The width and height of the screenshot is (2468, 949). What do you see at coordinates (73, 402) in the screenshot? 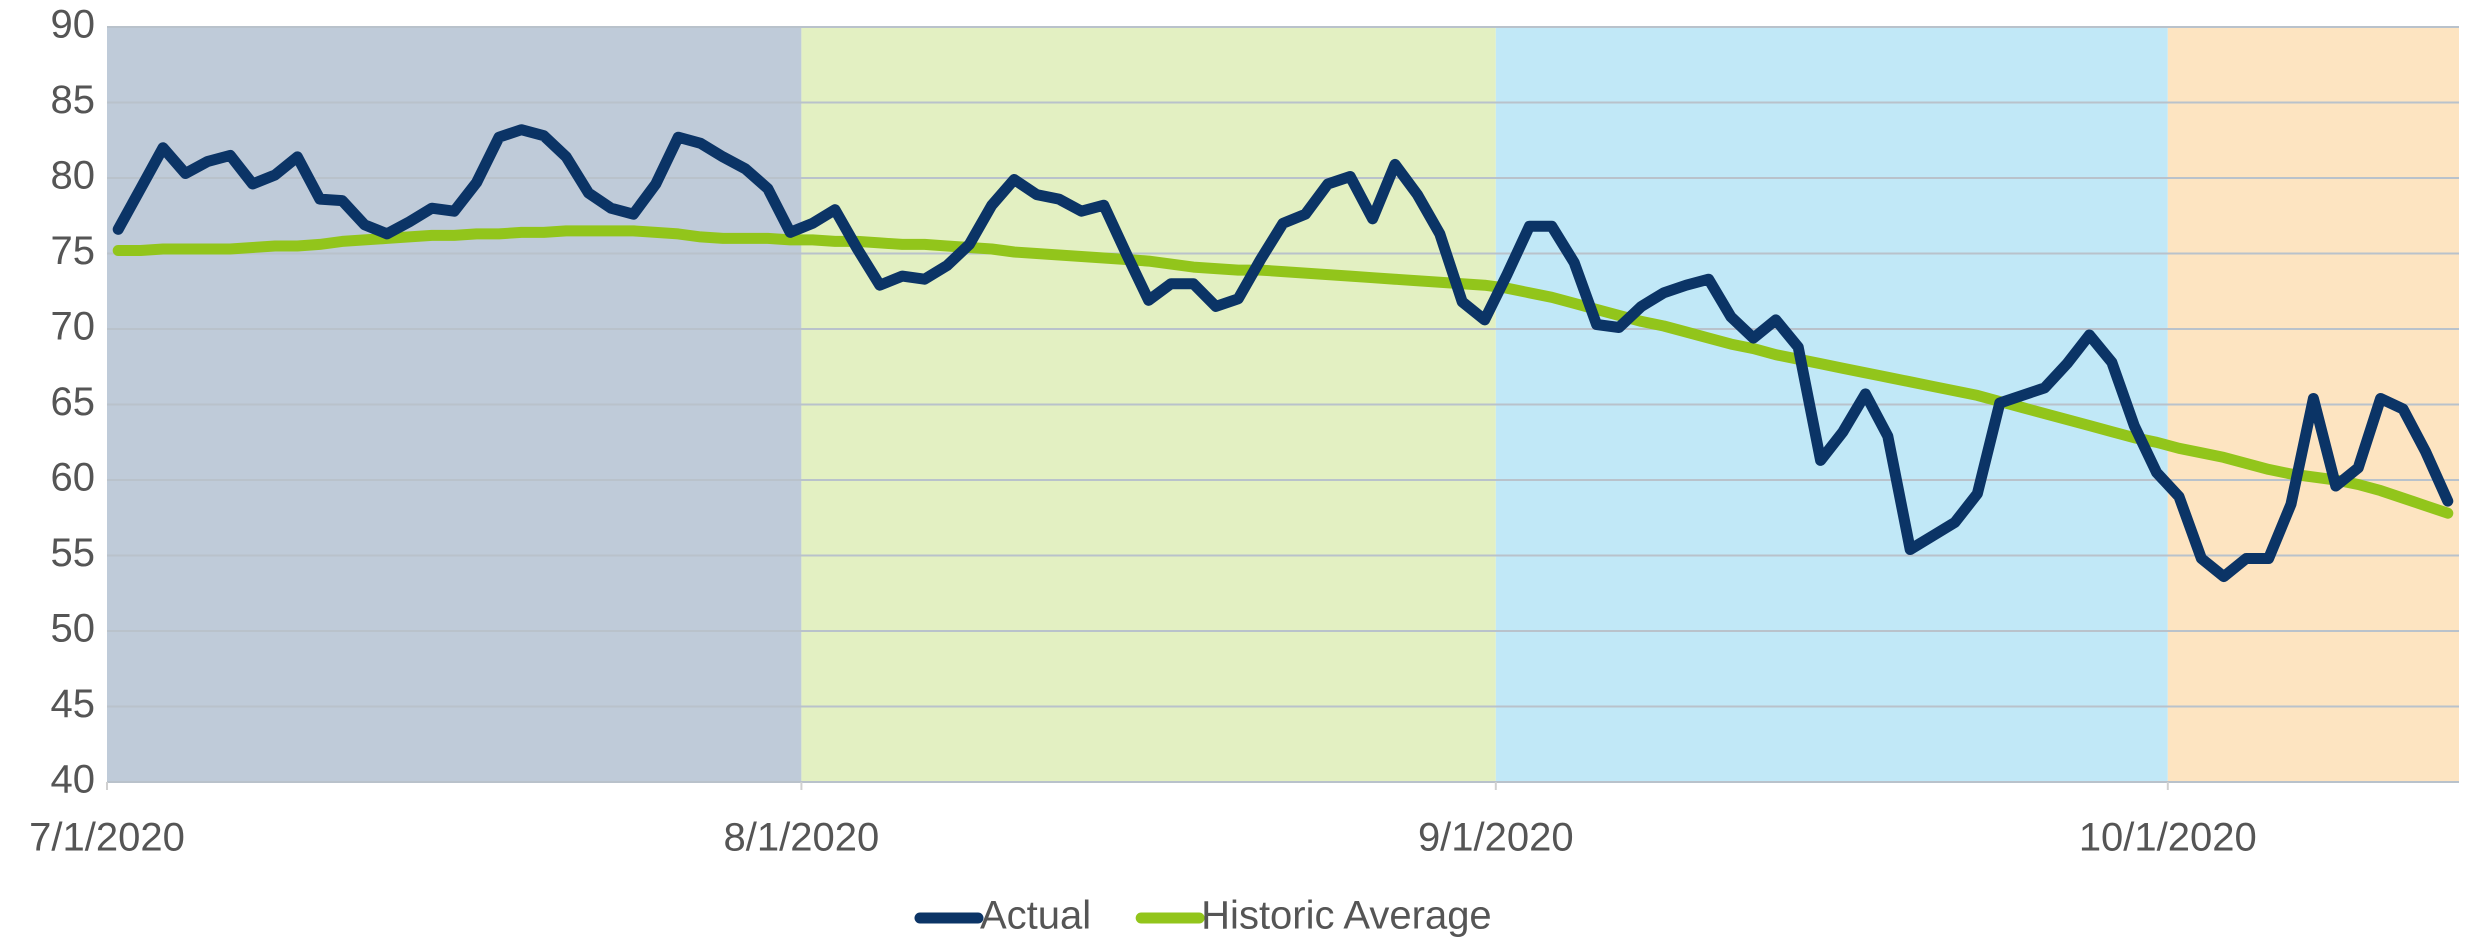
I see `y-tick-label: 65` at bounding box center [73, 402].